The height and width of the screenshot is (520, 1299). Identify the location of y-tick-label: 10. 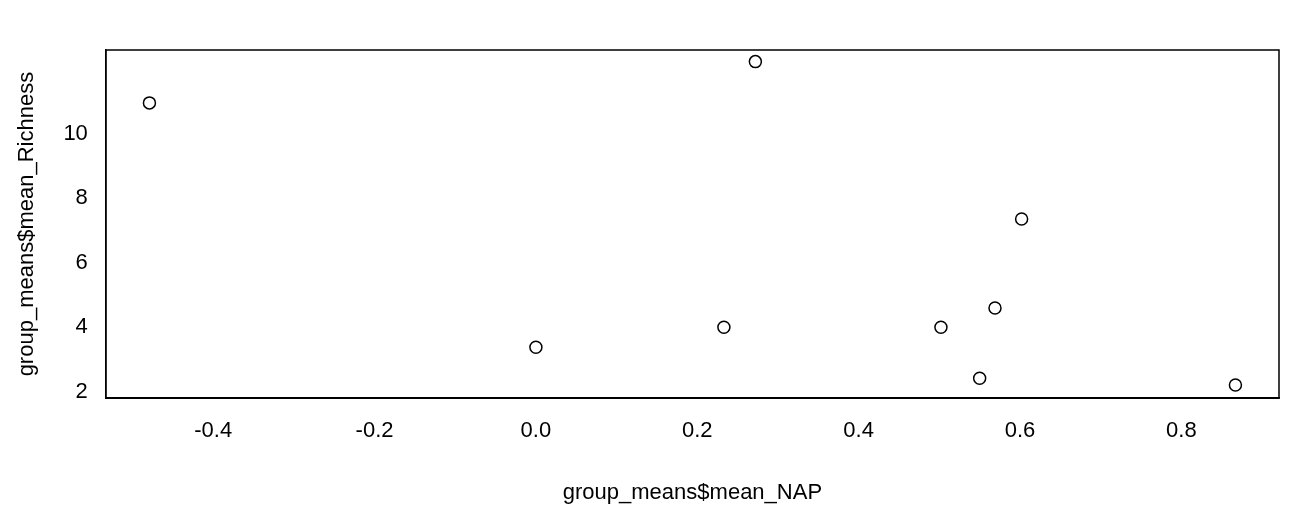
(75, 132).